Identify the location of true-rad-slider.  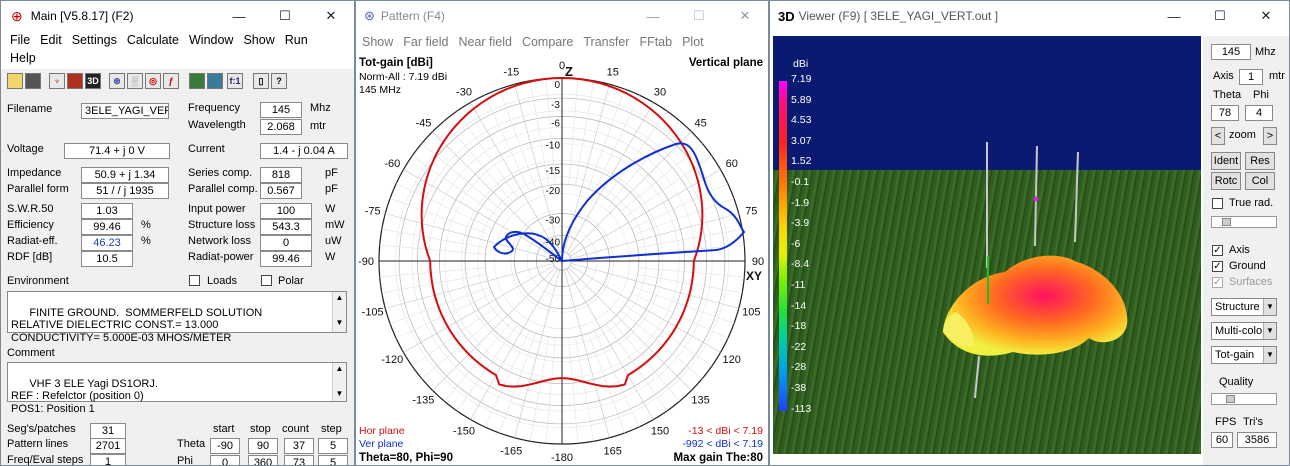
(1244, 222).